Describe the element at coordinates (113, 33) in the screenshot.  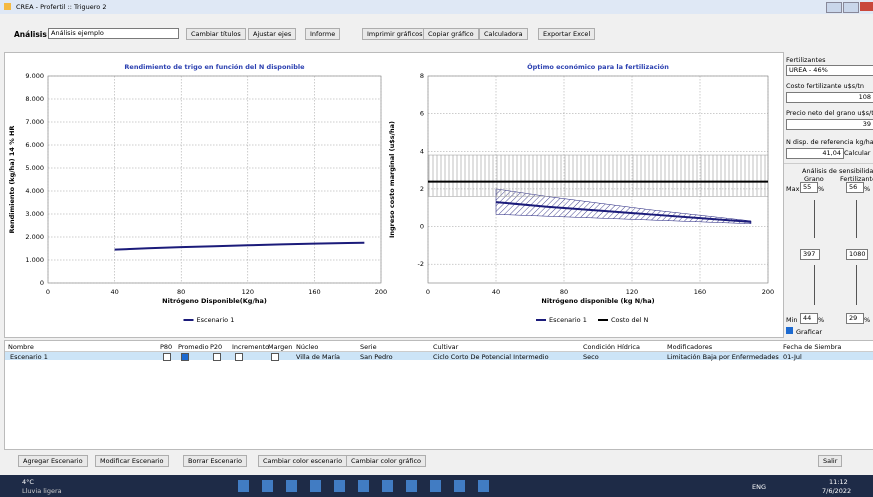
I see `analysis-select: Análisis ejemplo` at that location.